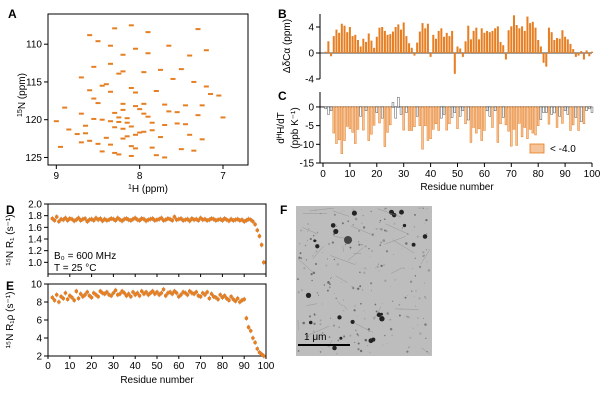 The image size is (600, 400). What do you see at coordinates (130, 187) in the screenshot?
I see `panel-a-xlabel-sup: 1` at bounding box center [130, 187].